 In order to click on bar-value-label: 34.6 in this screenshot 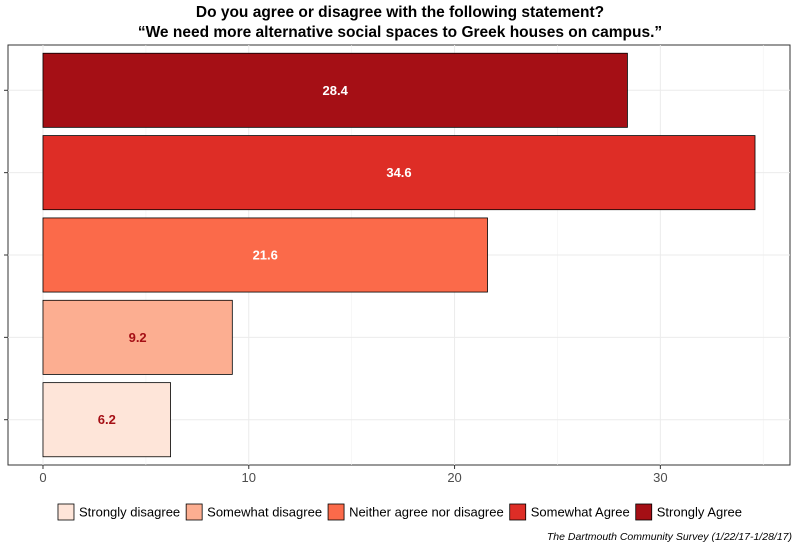, I will do `click(398, 172)`.